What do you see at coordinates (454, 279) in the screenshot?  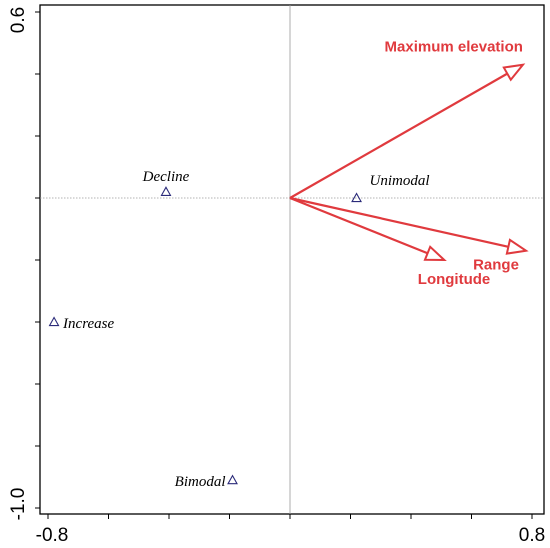 I see `arrow-label: Longitude` at bounding box center [454, 279].